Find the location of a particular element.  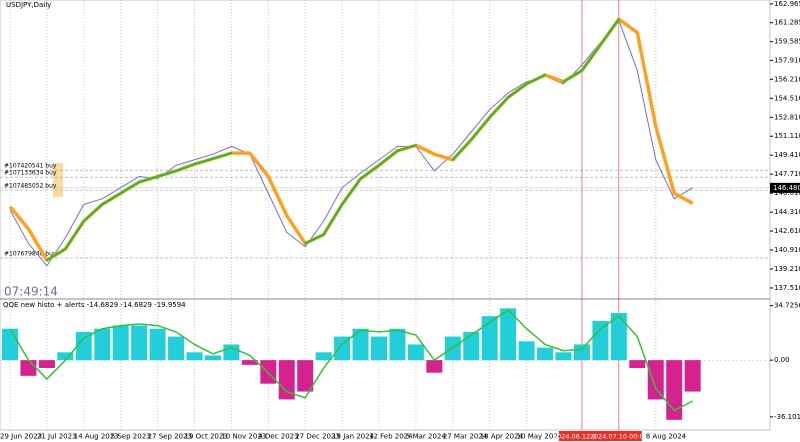

order-label: #107420541 buy is located at coordinates (30, 166).